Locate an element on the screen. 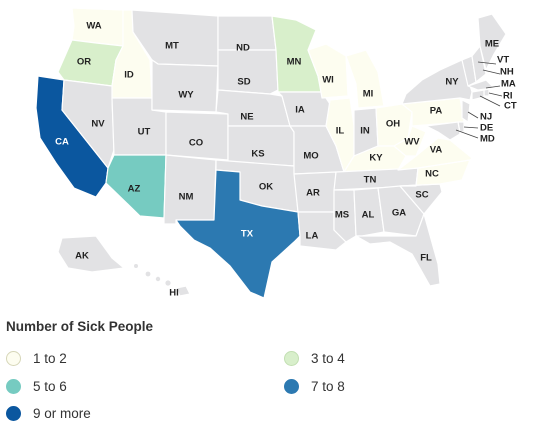 The width and height of the screenshot is (550, 426). state-label-co: CO is located at coordinates (196, 143).